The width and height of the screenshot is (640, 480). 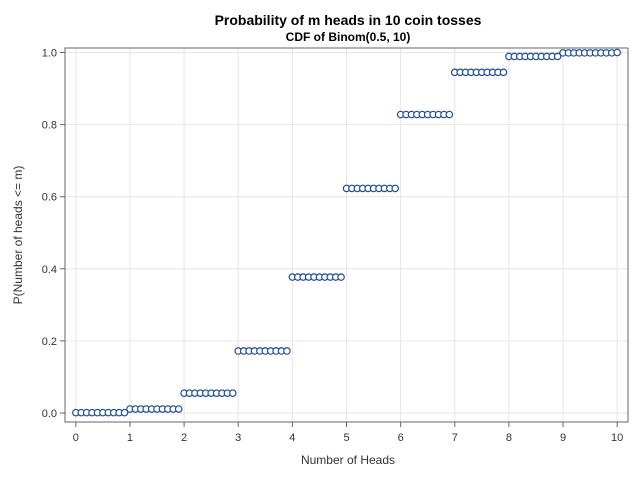 What do you see at coordinates (49, 54) in the screenshot?
I see `y-tick-label: 1.0` at bounding box center [49, 54].